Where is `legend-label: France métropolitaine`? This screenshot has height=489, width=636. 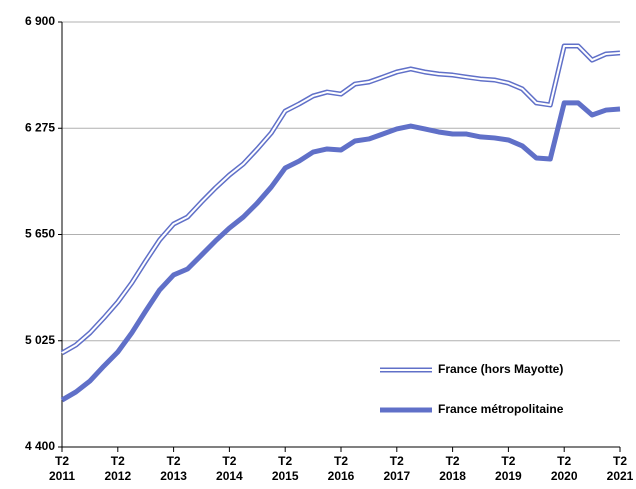
legend-label: France métropolitaine is located at coordinates (501, 409).